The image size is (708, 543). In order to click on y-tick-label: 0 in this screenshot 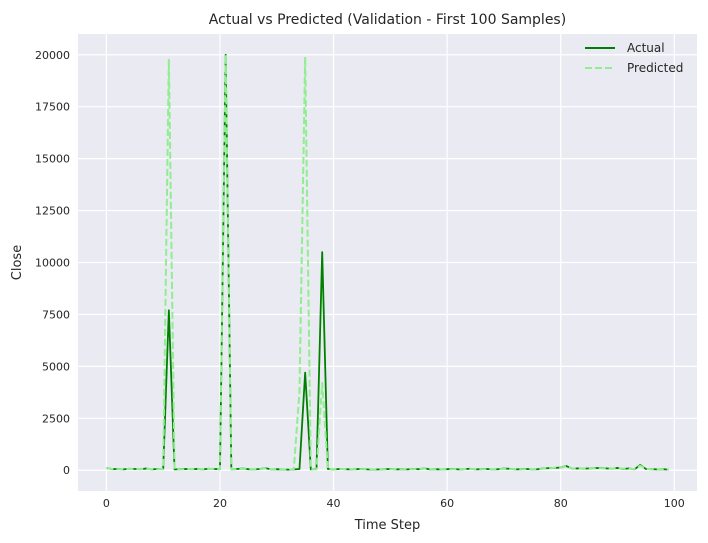, I will do `click(66, 470)`.